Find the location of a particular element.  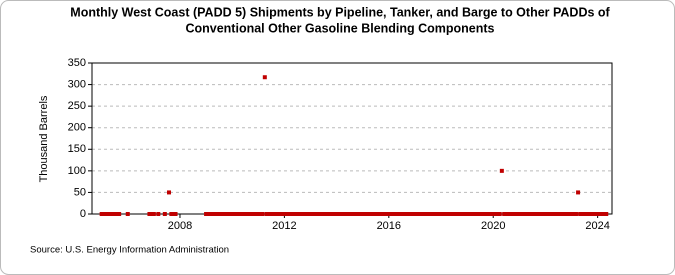

x-tick-label: 2024 is located at coordinates (597, 226).